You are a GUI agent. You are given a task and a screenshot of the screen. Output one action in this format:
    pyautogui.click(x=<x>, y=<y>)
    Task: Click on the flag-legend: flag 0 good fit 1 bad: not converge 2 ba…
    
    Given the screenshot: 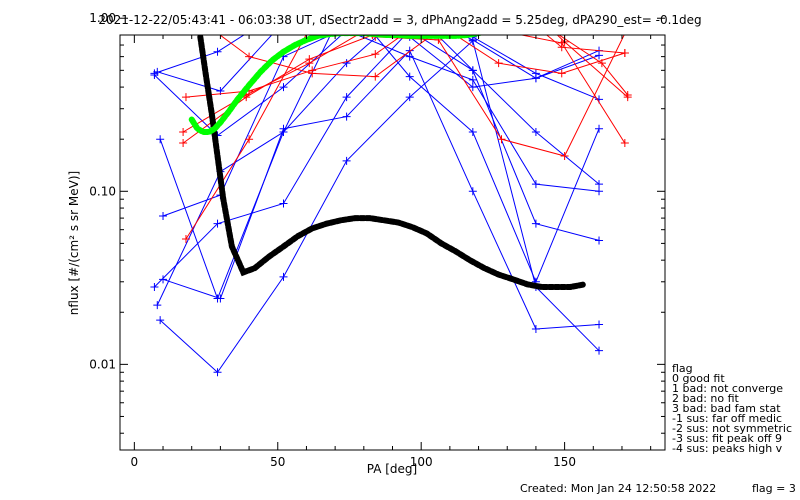 What is the action you would take?
    pyautogui.click(x=732, y=408)
    